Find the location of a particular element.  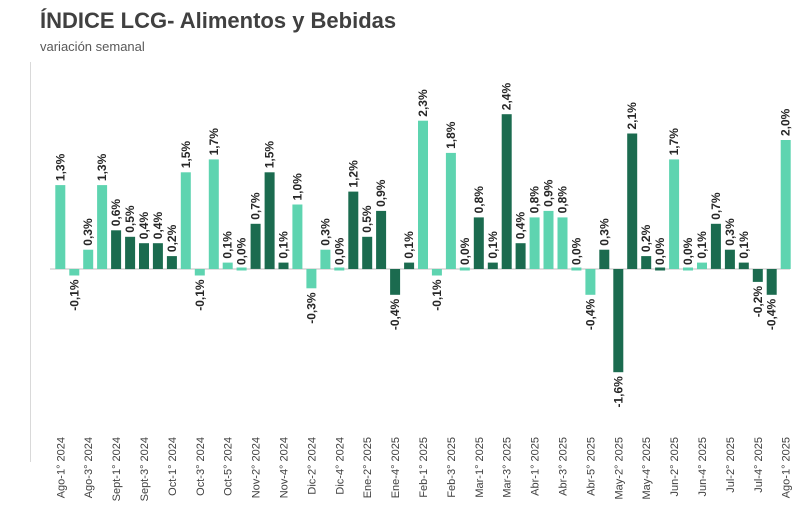

tick-label-50: Jul-4° 2025 is located at coordinates (759, 465).